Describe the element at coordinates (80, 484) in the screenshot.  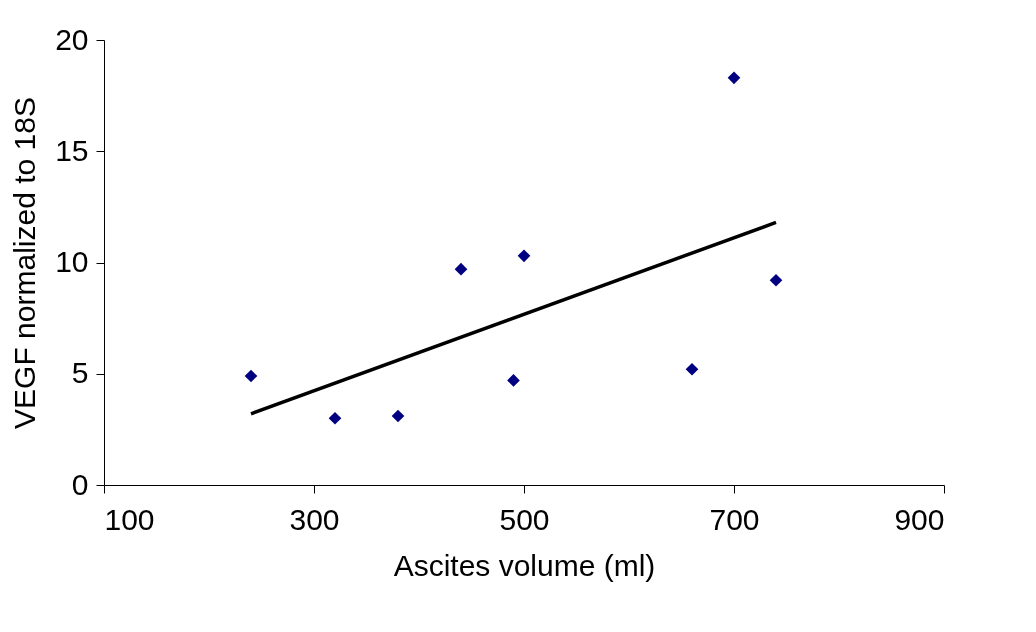
I see `y-tick-label: 0` at that location.